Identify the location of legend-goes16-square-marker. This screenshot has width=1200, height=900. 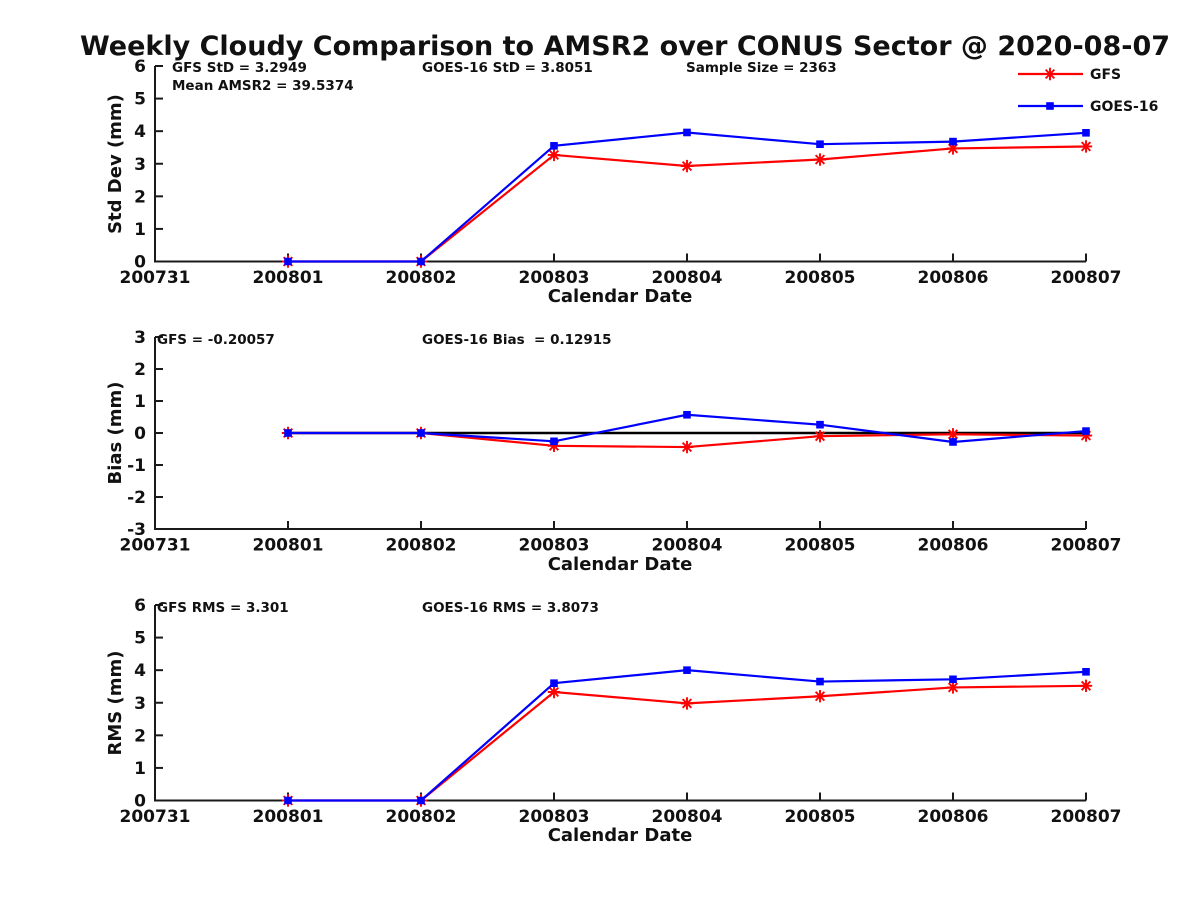
(1050, 106).